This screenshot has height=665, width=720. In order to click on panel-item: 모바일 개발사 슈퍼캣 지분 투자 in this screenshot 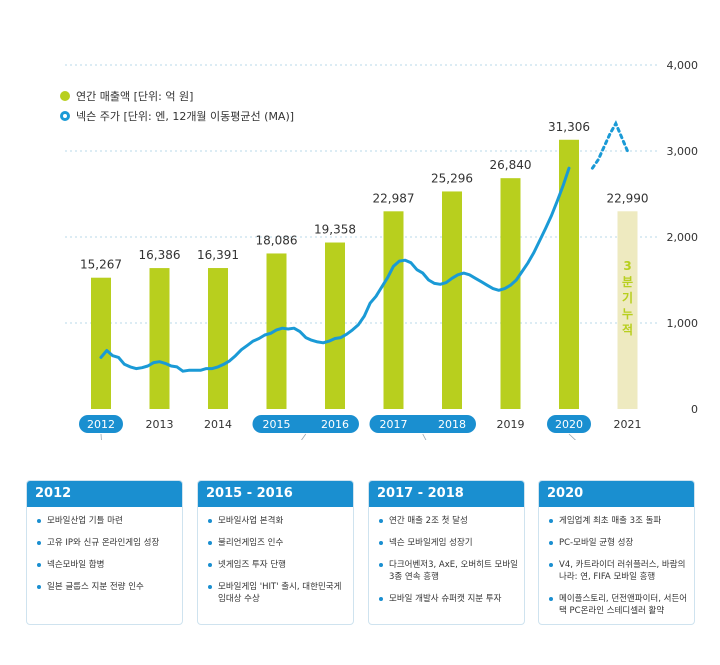, I will do `click(449, 599)`.